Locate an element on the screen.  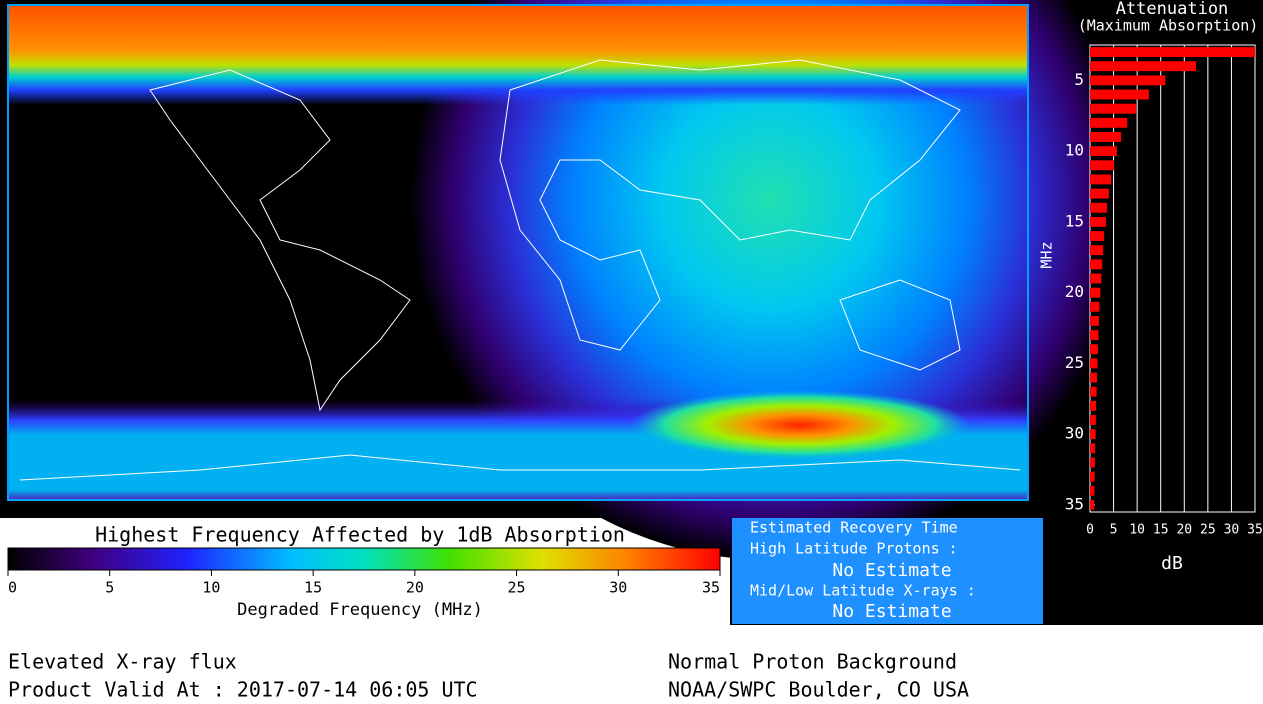
colorbar-tick-label: 20 is located at coordinates (415, 588).